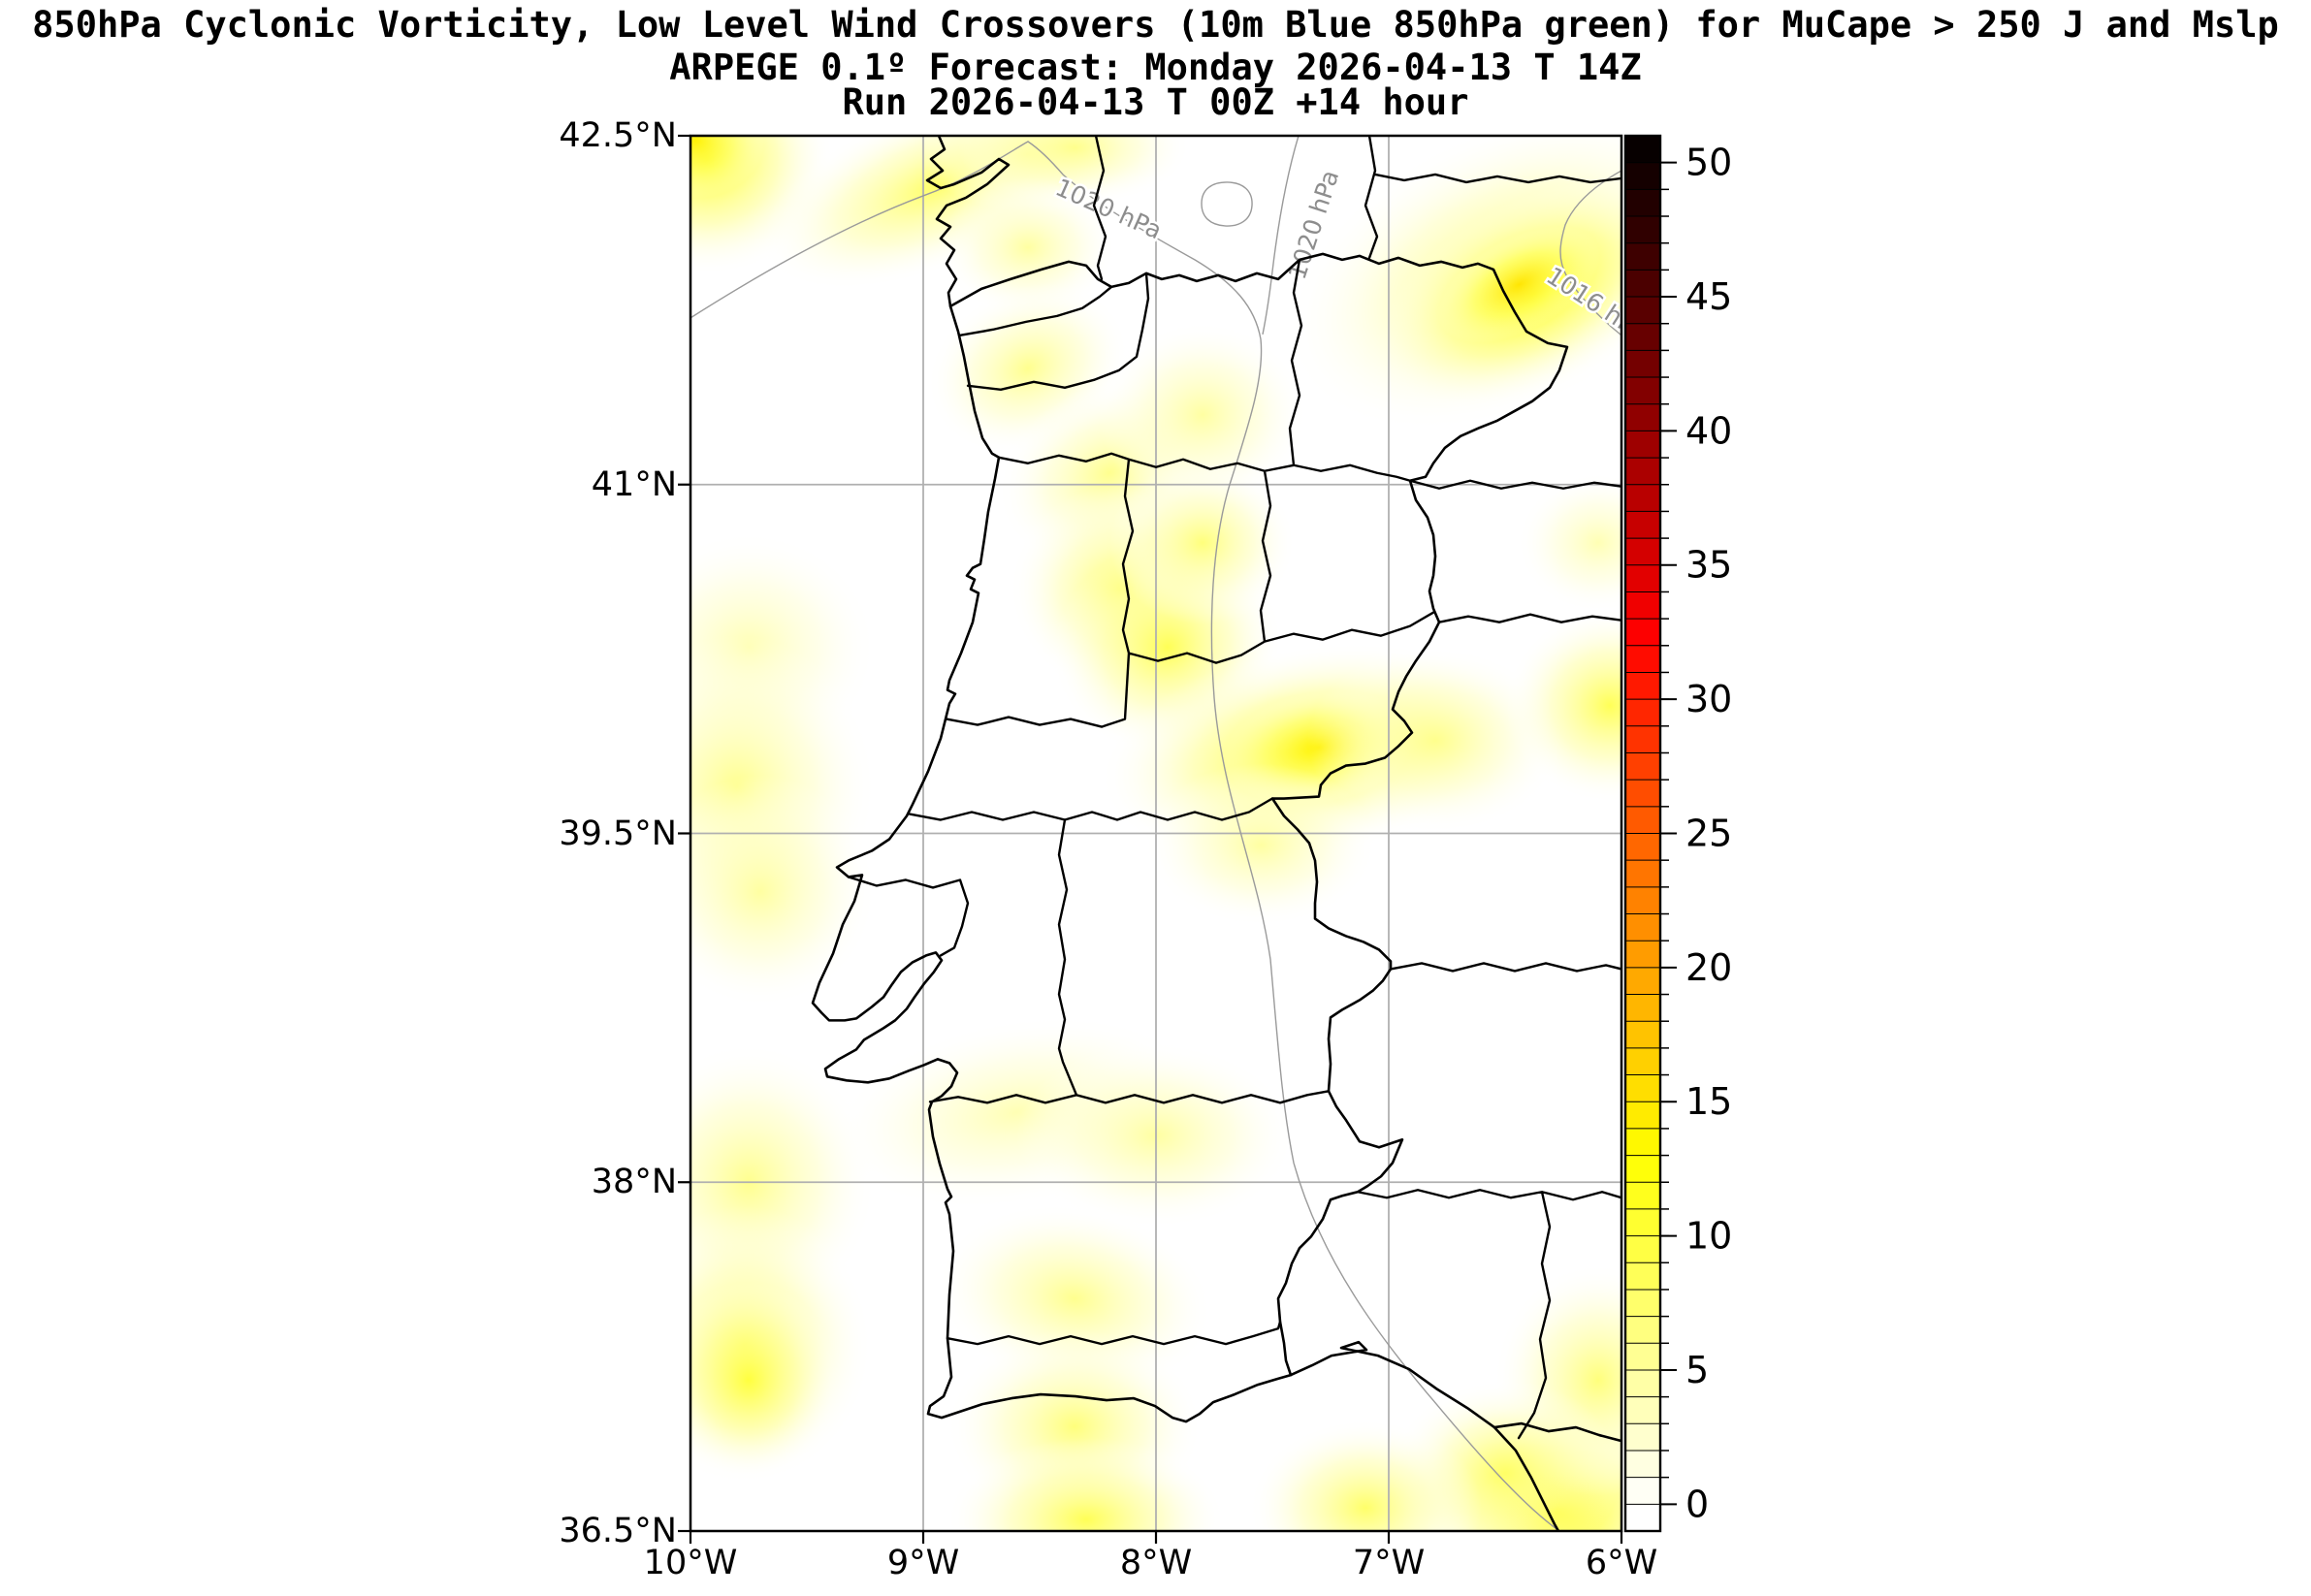  Describe the element at coordinates (1227, 204) in the screenshot. I see `isobar-1020-closed-loop` at that location.